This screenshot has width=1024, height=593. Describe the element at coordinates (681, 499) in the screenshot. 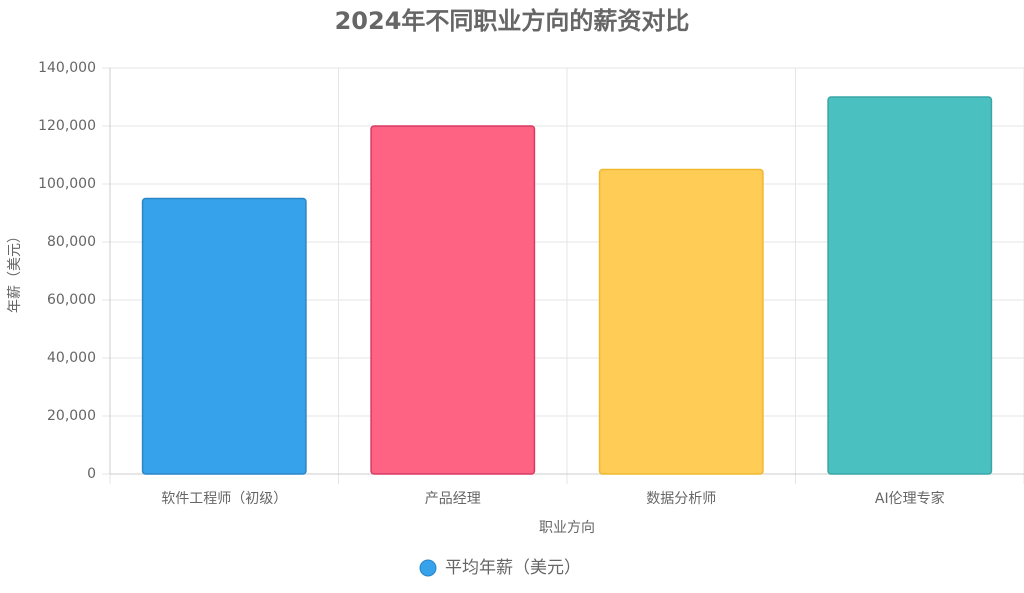

I see `x-tick-label: 数据分析师` at that location.